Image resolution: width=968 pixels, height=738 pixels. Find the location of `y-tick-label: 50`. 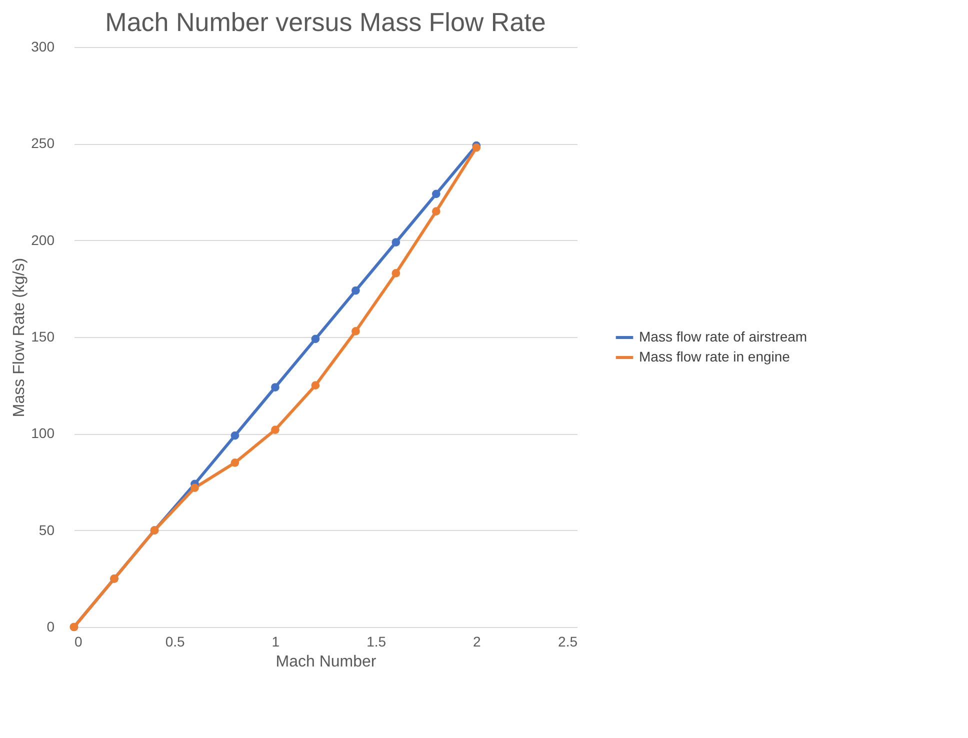

y-tick-label: 50 is located at coordinates (46, 530).